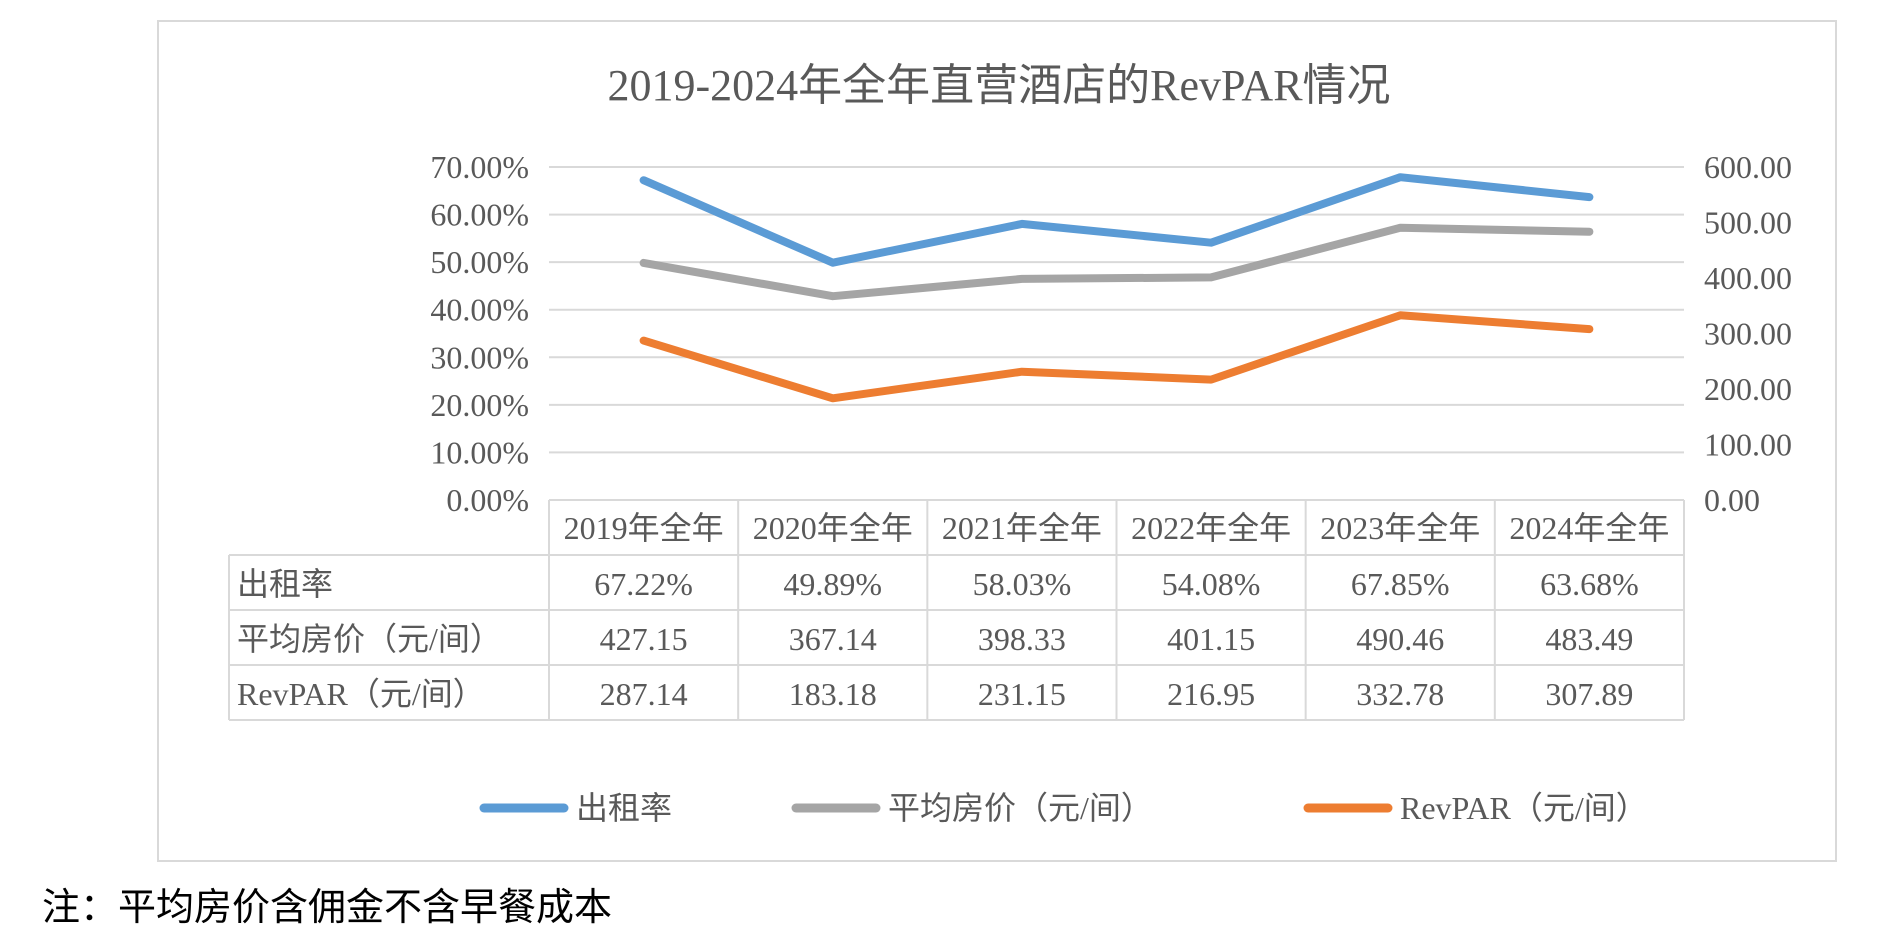  I want to click on category-label: 2022年全年, so click(1211, 528).